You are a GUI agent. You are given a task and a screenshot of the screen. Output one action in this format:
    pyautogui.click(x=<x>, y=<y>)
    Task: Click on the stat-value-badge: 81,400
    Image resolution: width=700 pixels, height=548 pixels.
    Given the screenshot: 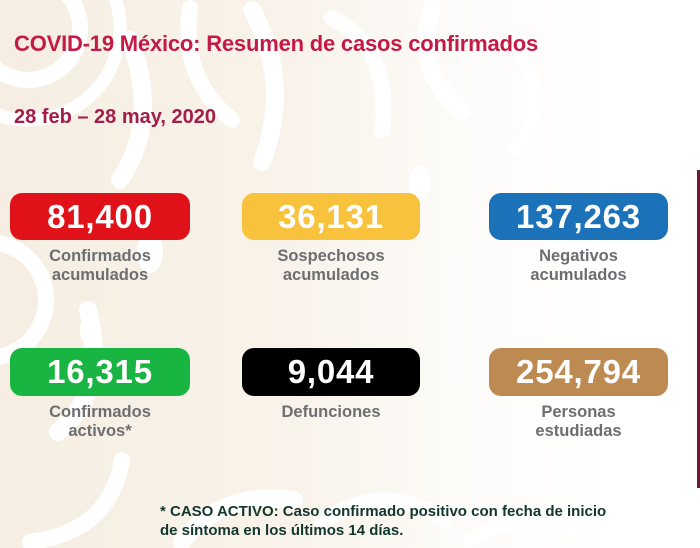 What is the action you would take?
    pyautogui.click(x=100, y=216)
    